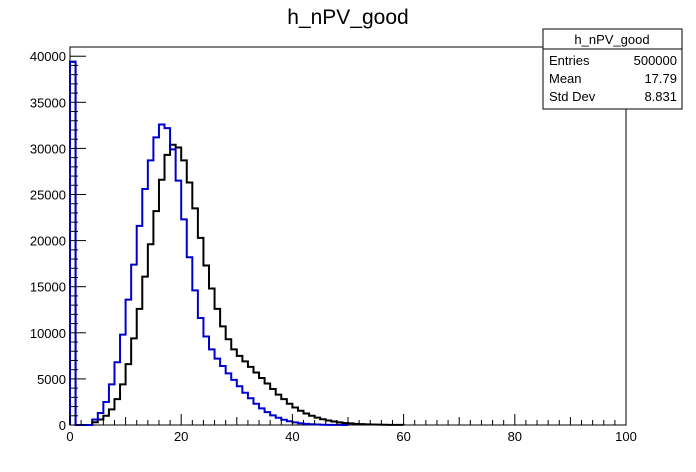 The image size is (696, 472). What do you see at coordinates (611, 39) in the screenshot?
I see `stats-title: h_nPV_good` at bounding box center [611, 39].